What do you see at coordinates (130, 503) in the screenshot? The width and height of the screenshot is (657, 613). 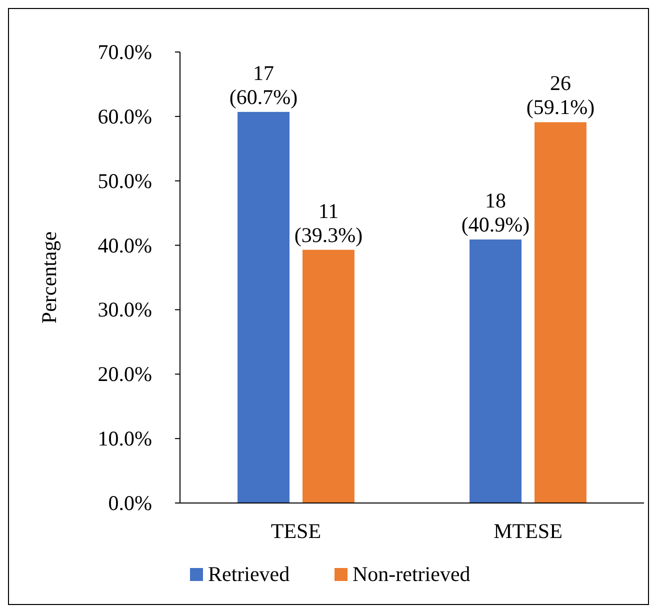 I see `y-tick-label: 0.0%` at bounding box center [130, 503].